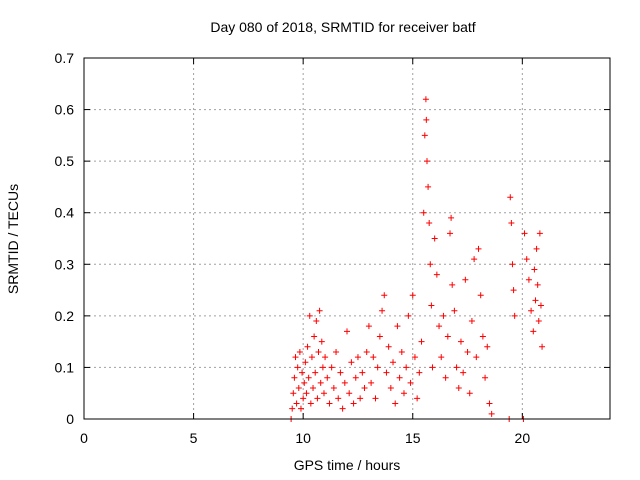 The width and height of the screenshot is (640, 480). I want to click on x-tick-label: 20, so click(523, 438).